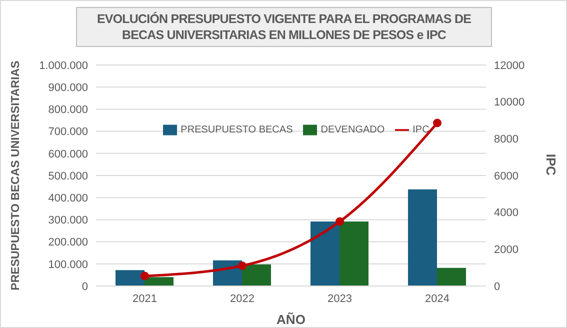  Describe the element at coordinates (68, 242) in the screenshot. I see `y-tick-label: 200.000` at that location.